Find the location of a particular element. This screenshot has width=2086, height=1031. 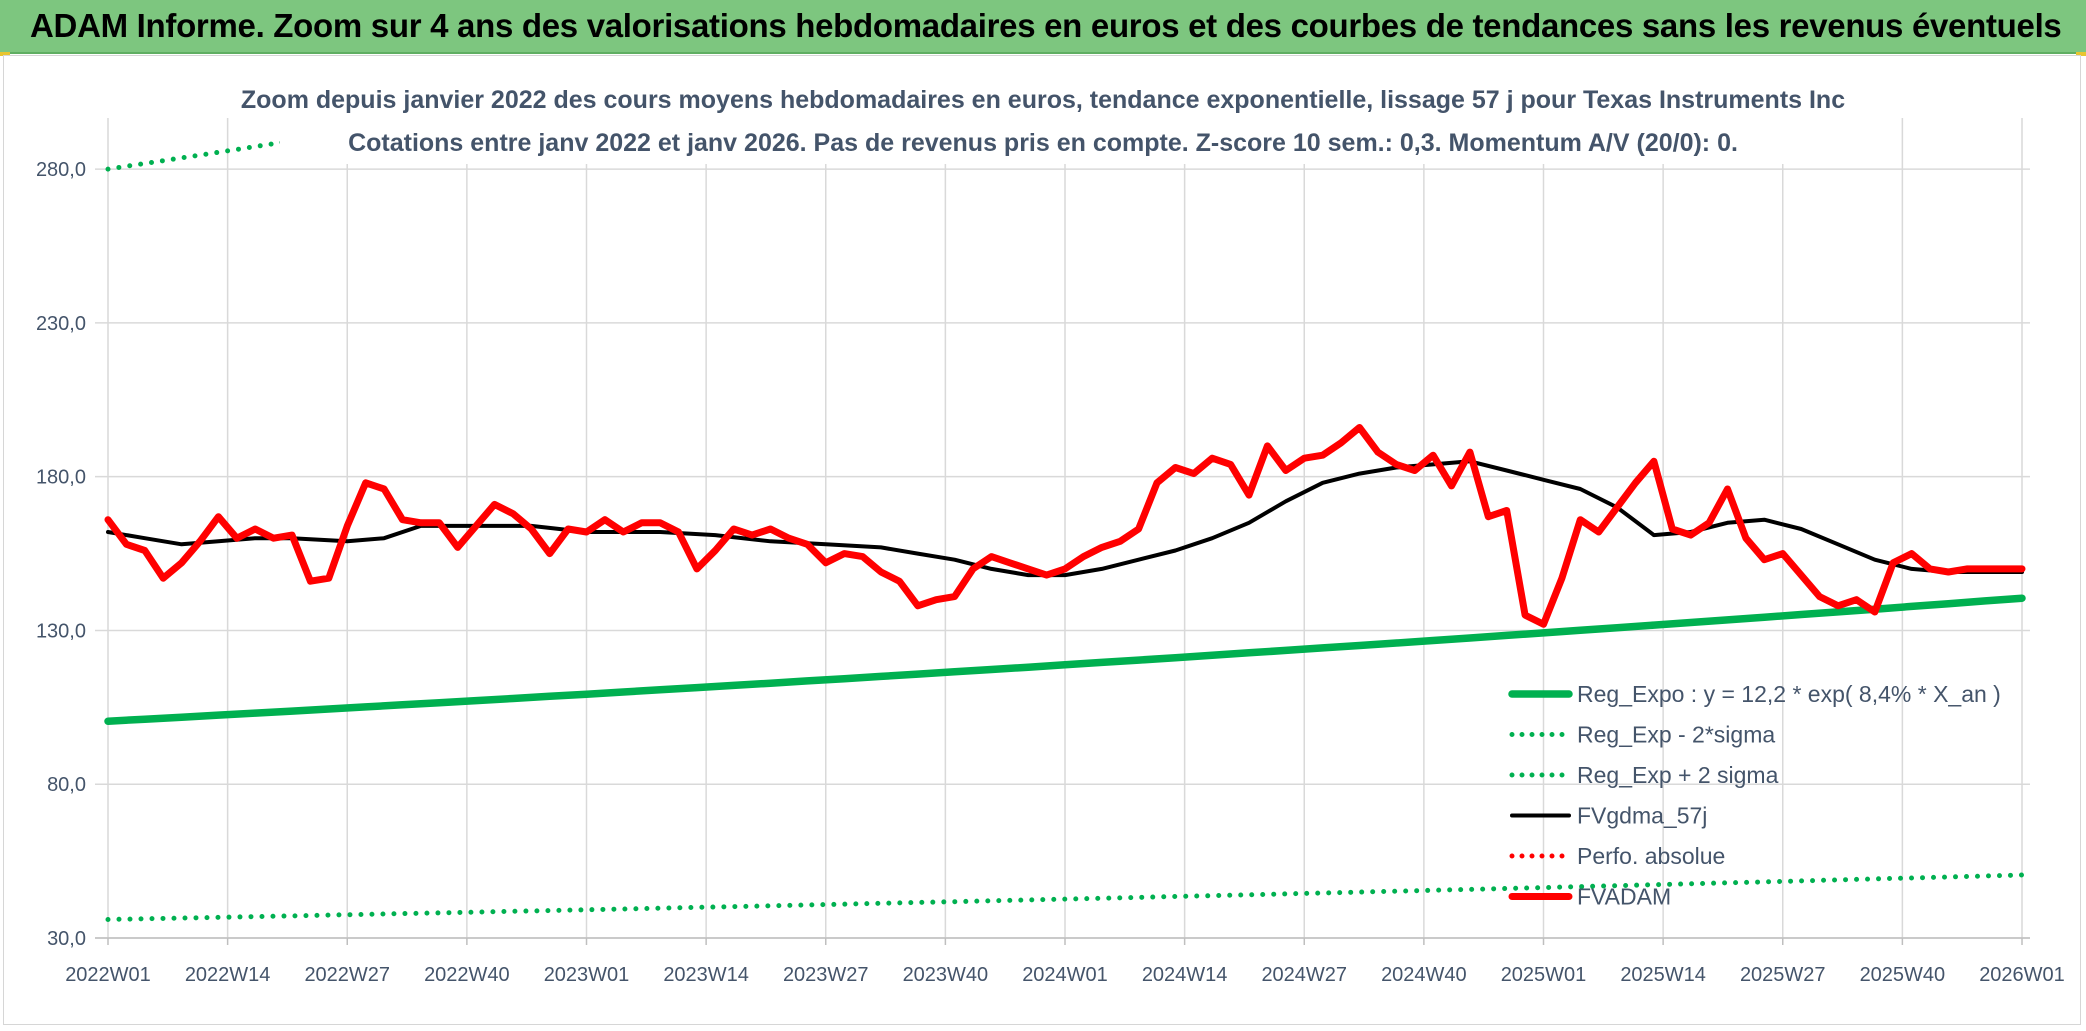

y-tick-label: 80,0 is located at coordinates (66, 785).